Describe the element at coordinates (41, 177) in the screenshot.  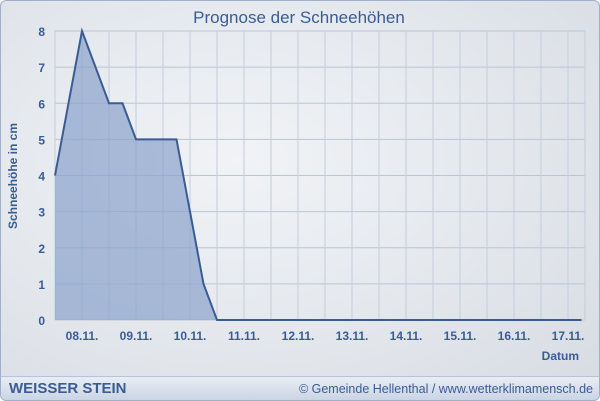
I see `y-tick-label: 4` at that location.